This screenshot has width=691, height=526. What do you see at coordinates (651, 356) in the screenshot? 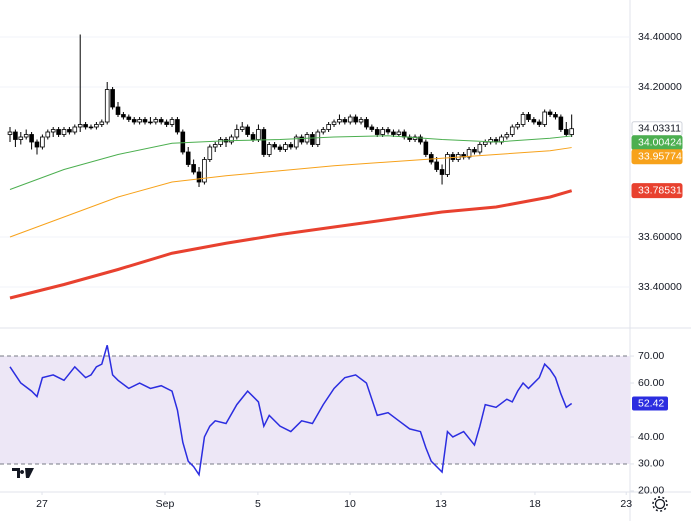
I see `y-tick-label: 70.00` at bounding box center [651, 356].